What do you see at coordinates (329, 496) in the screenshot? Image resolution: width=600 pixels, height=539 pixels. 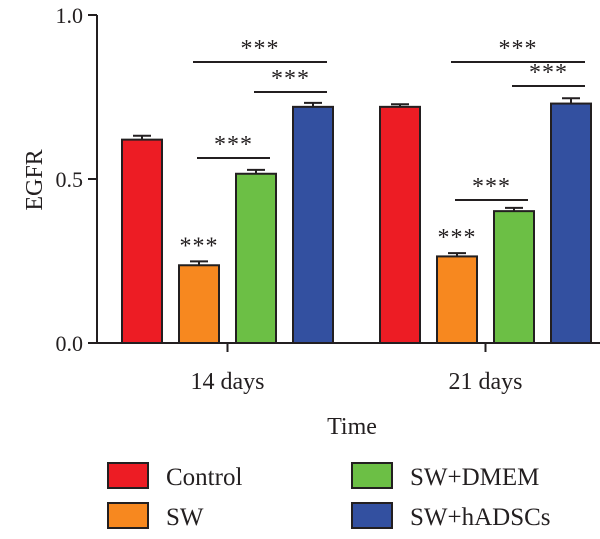 I see `legend: Control SW+DMEM SW SW+hADSCs` at bounding box center [329, 496].